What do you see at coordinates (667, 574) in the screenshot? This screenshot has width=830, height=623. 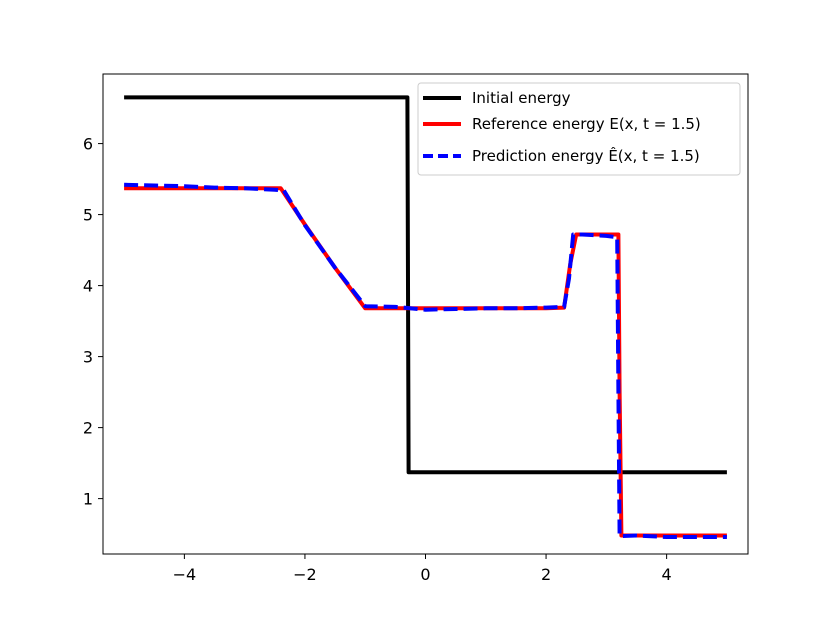 I see `x-tick-label: 4` at bounding box center [667, 574].